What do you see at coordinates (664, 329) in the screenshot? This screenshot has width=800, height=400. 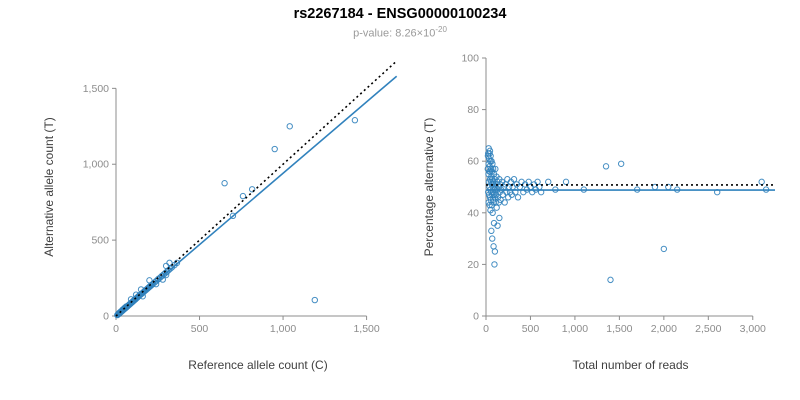 I see `svg-text: 2,000` at bounding box center [664, 329].